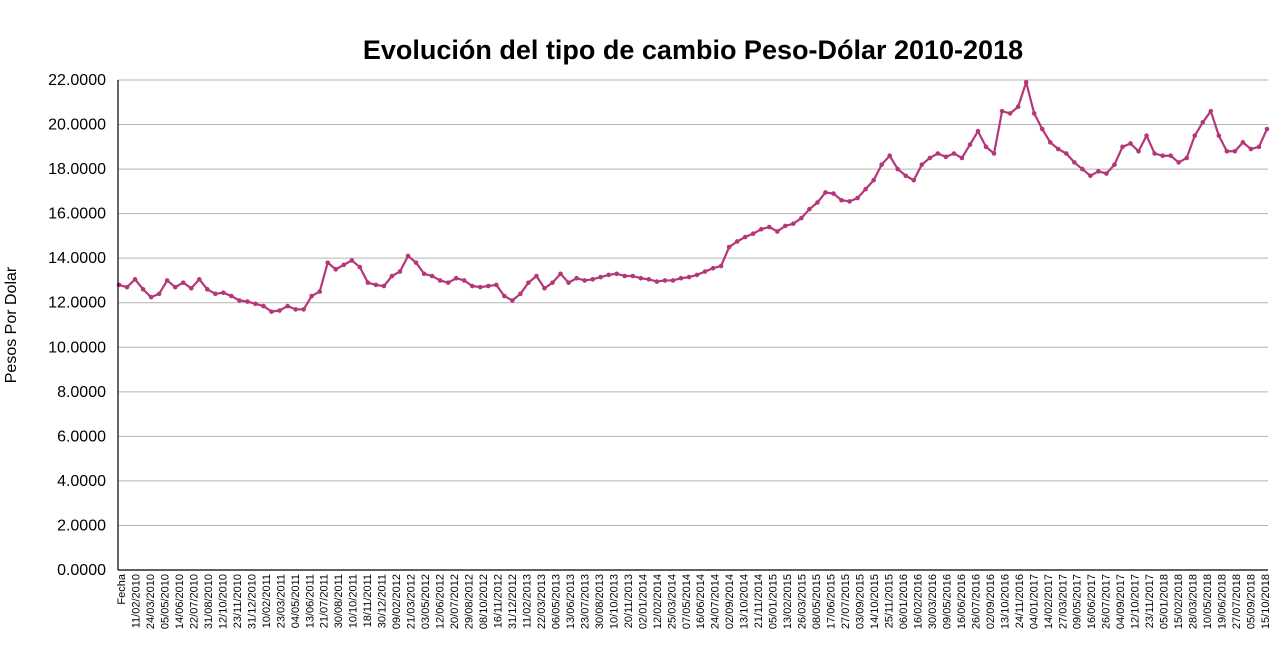 Image resolution: width=1280 pixels, height=651 pixels. I want to click on x-tick-label: 19/06/2018, so click(1223, 601).